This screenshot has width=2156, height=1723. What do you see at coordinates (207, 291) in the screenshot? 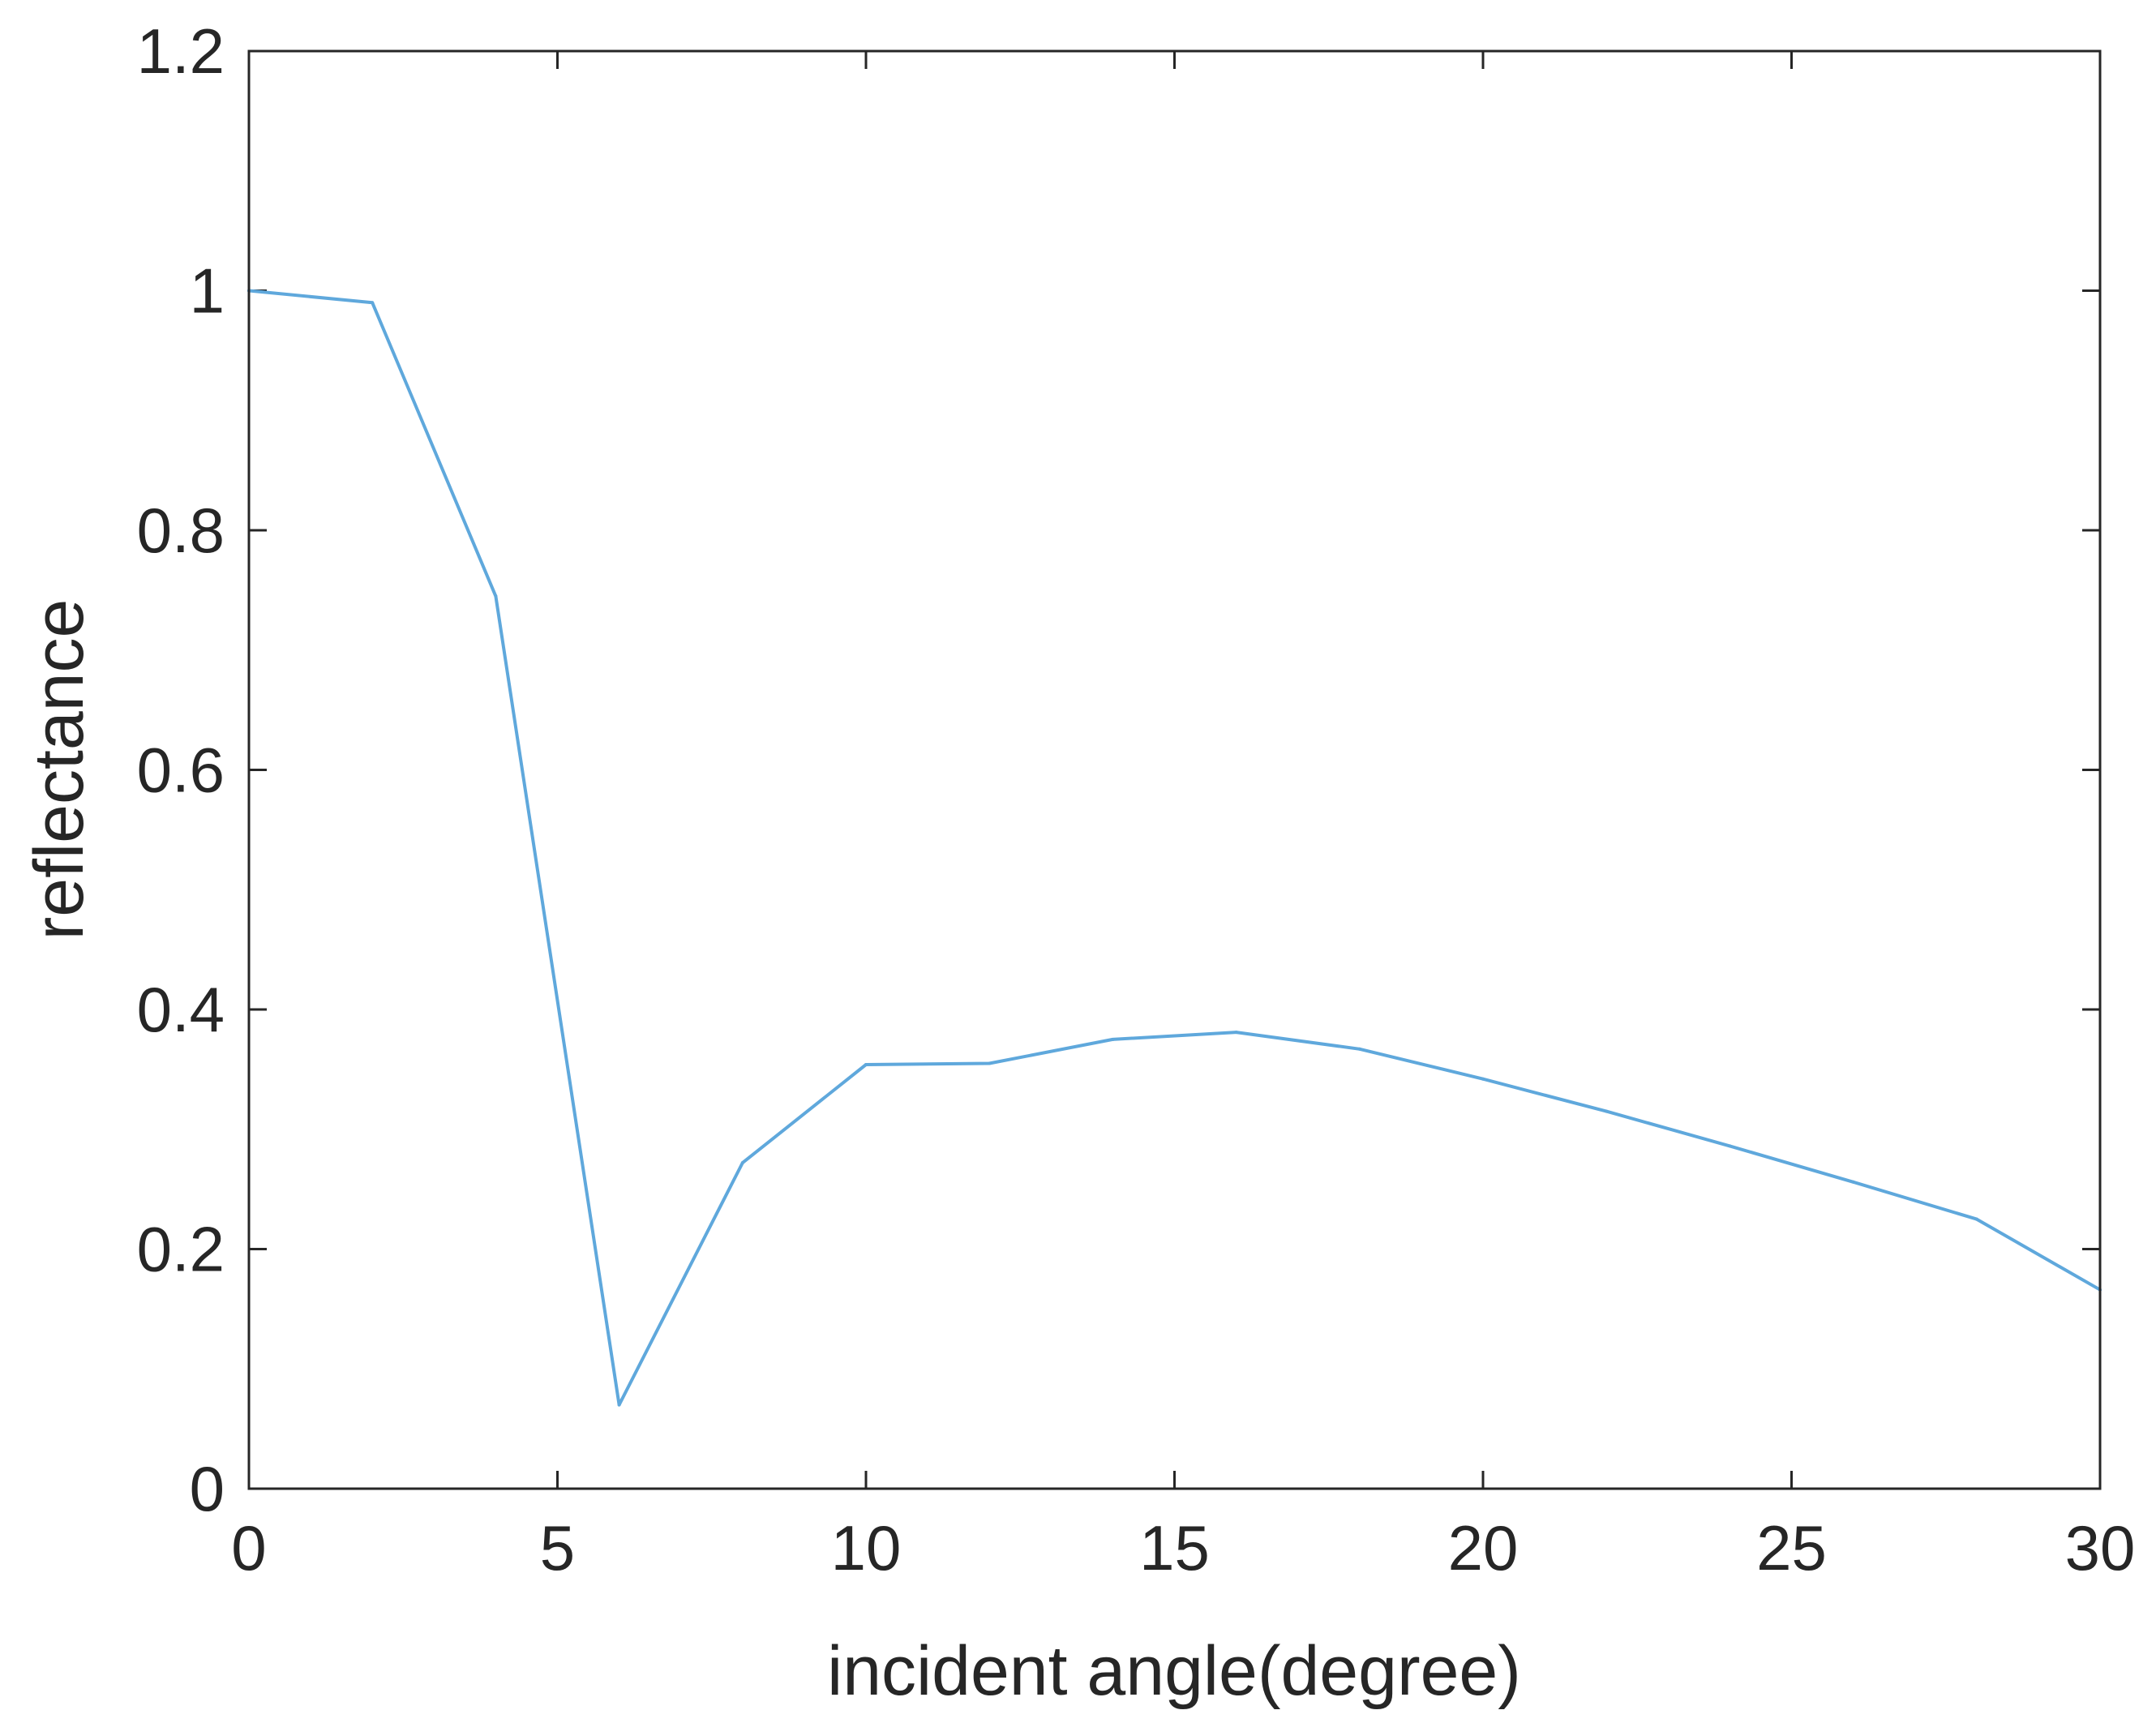
I see `y-tick-label: 1` at bounding box center [207, 291].